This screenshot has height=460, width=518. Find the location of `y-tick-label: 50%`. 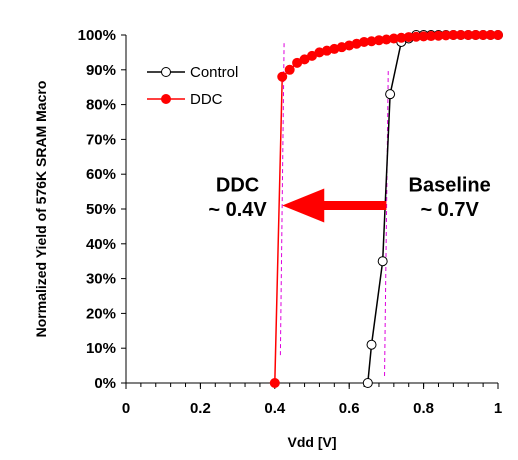

y-tick-label: 50% is located at coordinates (101, 209).